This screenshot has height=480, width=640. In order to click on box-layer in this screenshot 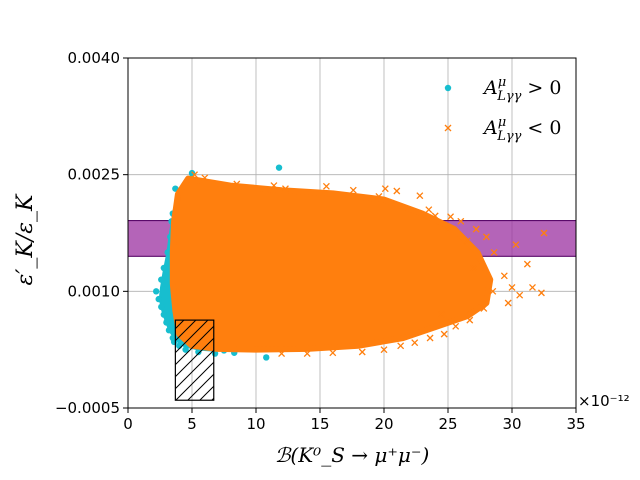, I will do `click(194, 360)`.